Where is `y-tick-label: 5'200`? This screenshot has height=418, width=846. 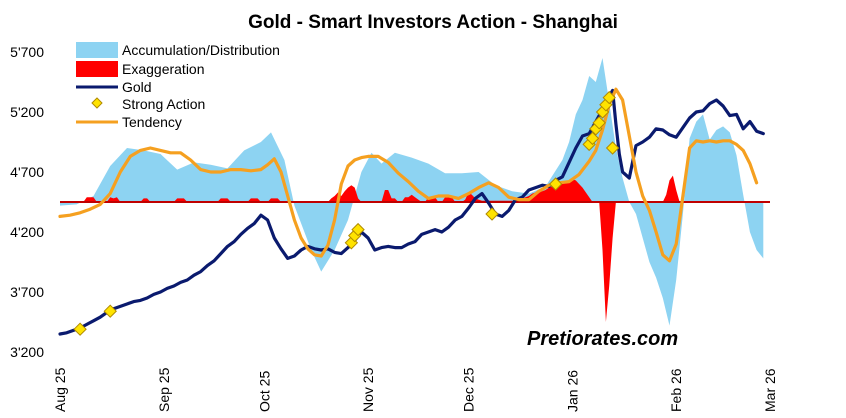 y-tick-label: 5'200 is located at coordinates (27, 112).